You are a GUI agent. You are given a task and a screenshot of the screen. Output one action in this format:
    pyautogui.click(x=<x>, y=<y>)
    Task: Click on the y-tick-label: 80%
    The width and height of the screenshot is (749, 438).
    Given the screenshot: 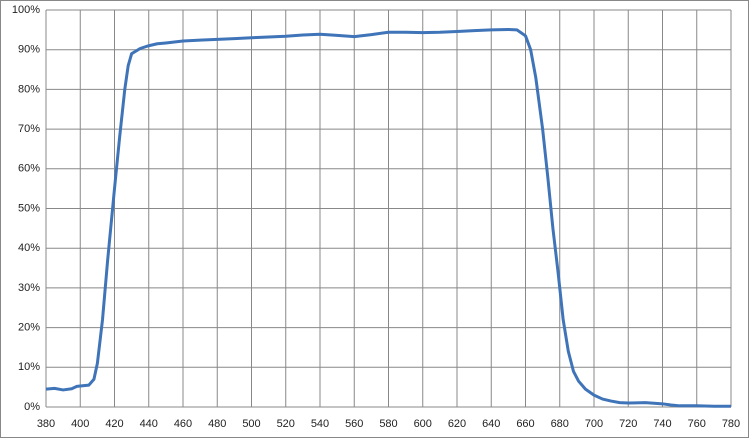 What is the action you would take?
    pyautogui.click(x=29, y=89)
    